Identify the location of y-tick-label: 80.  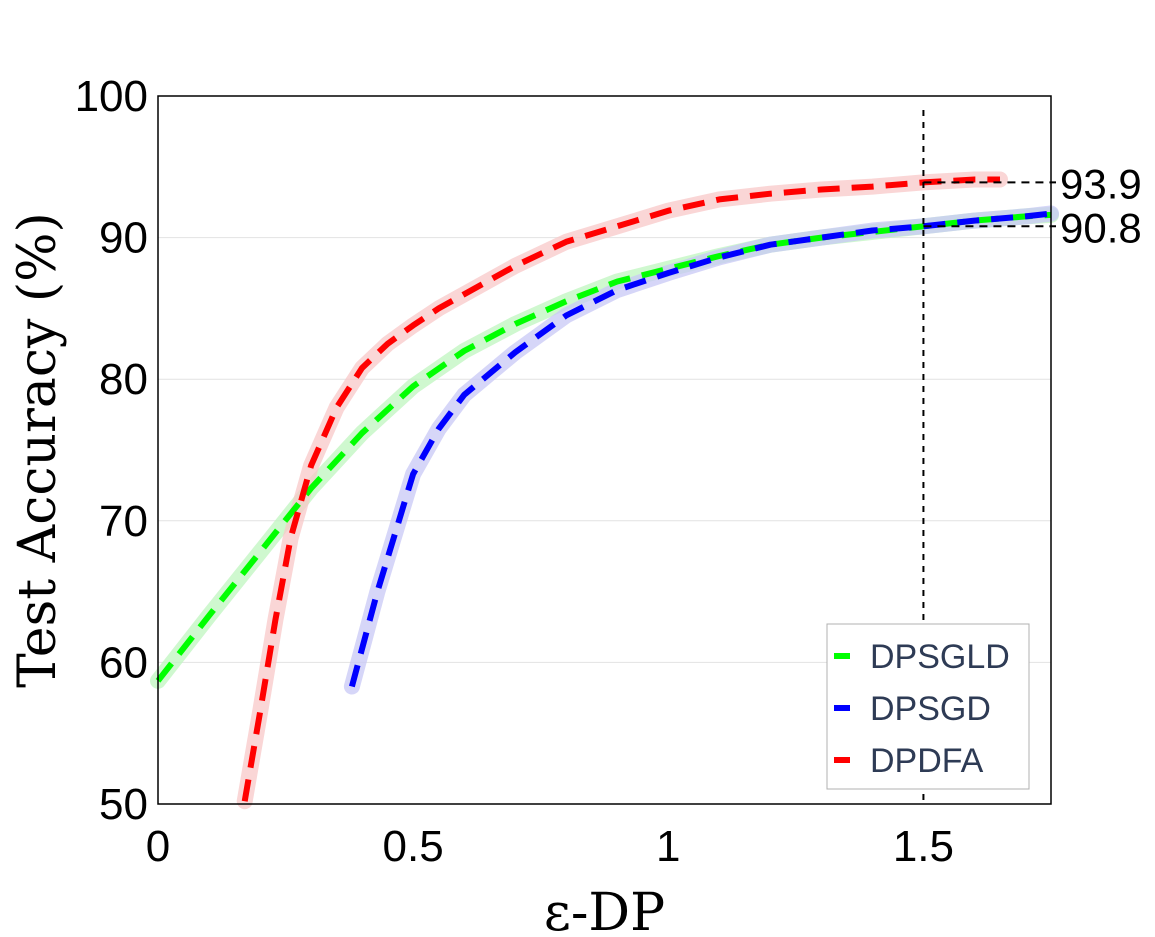
(123, 379).